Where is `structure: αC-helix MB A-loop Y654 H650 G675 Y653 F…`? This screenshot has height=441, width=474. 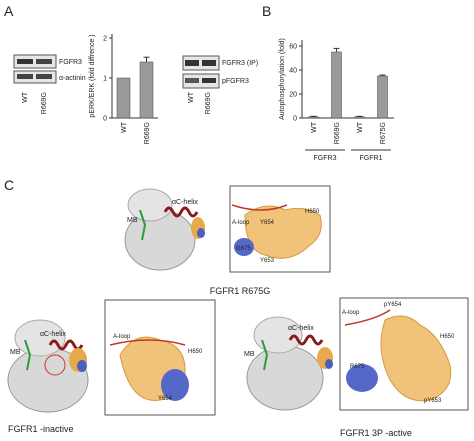 structure: αC-helix MB A-loop Y654 H650 G675 Y653 F… is located at coordinates (227, 240).